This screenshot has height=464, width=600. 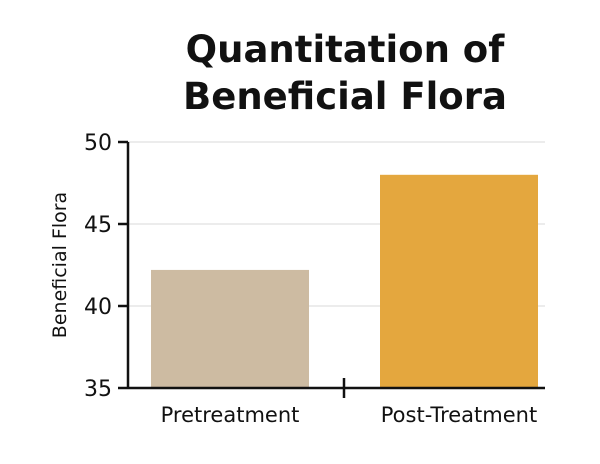 I want to click on bar-post-treatment, so click(x=459, y=281).